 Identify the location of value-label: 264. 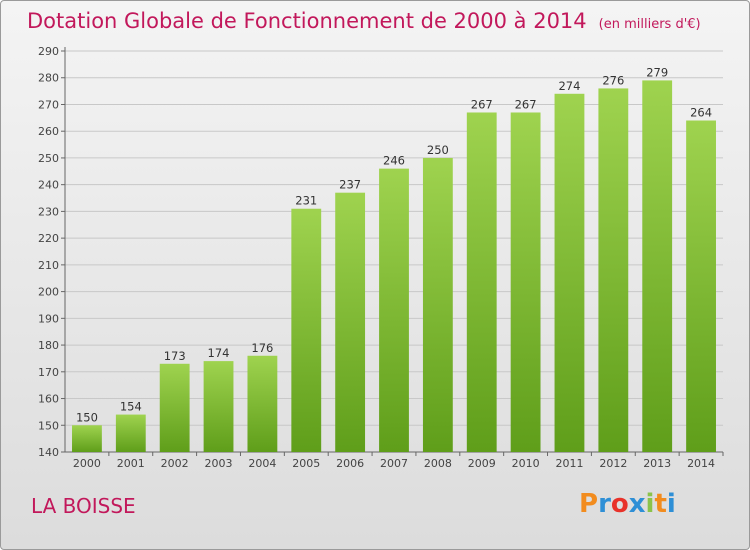
(701, 113).